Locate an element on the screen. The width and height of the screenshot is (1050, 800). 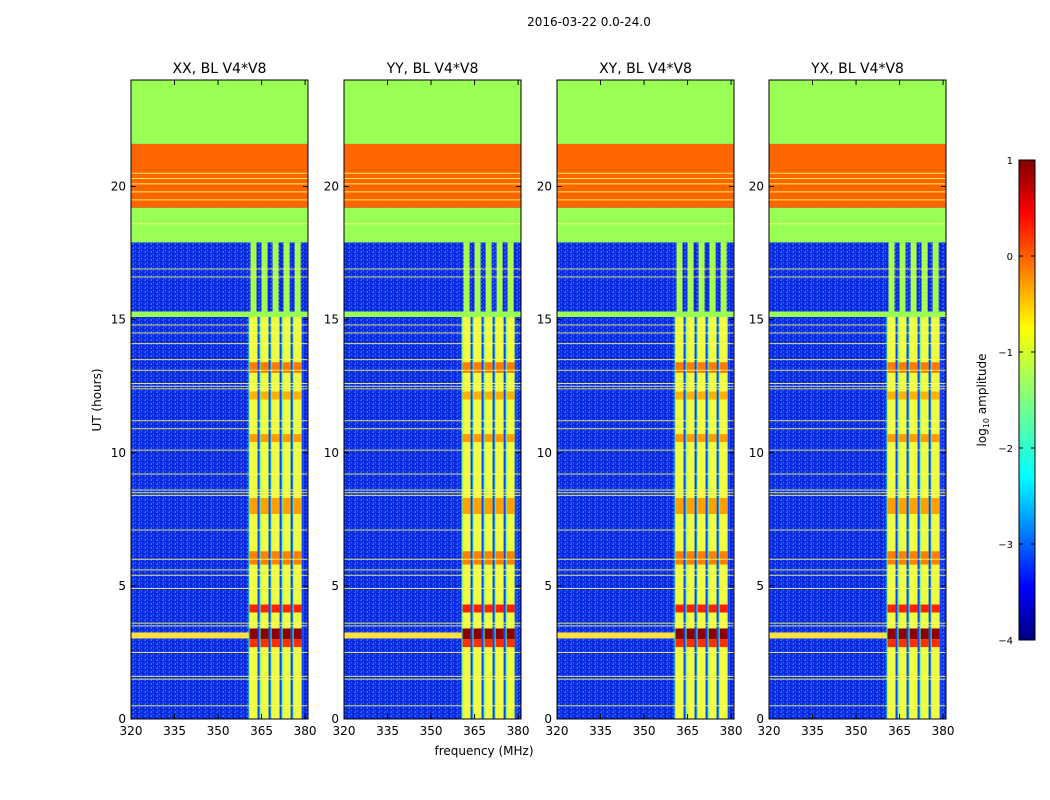
flag-orange is located at coordinates (219, 175).